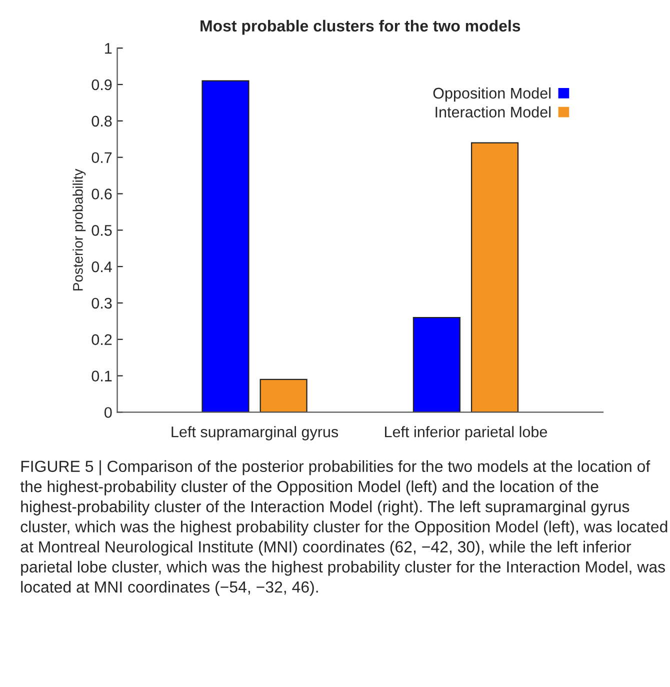 This screenshot has height=687, width=670. Describe the element at coordinates (493, 112) in the screenshot. I see `legend-label: Interaction Model` at that location.